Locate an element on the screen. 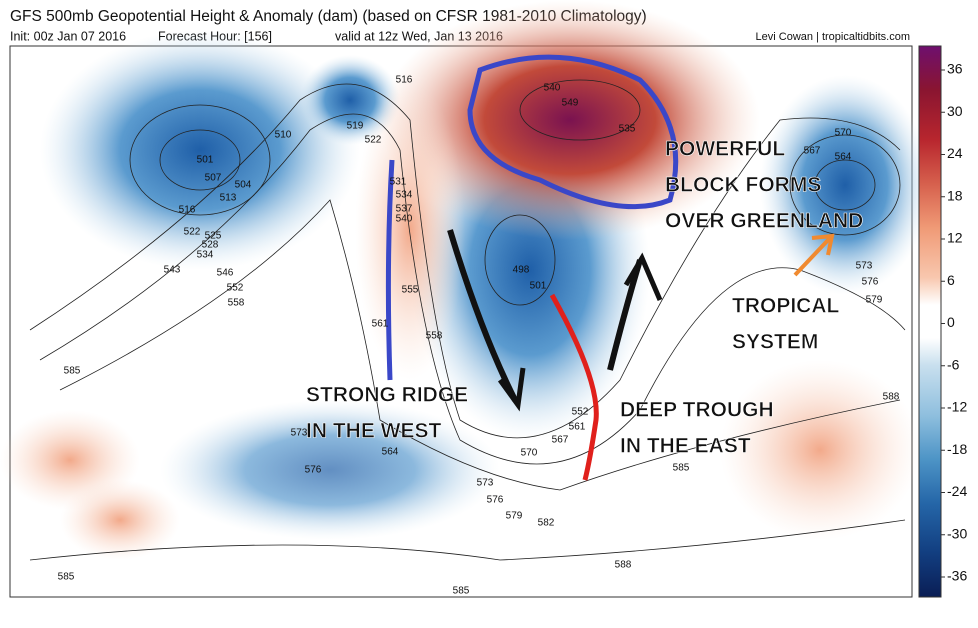 This screenshot has width=978, height=628. contour-label: 513 is located at coordinates (228, 198).